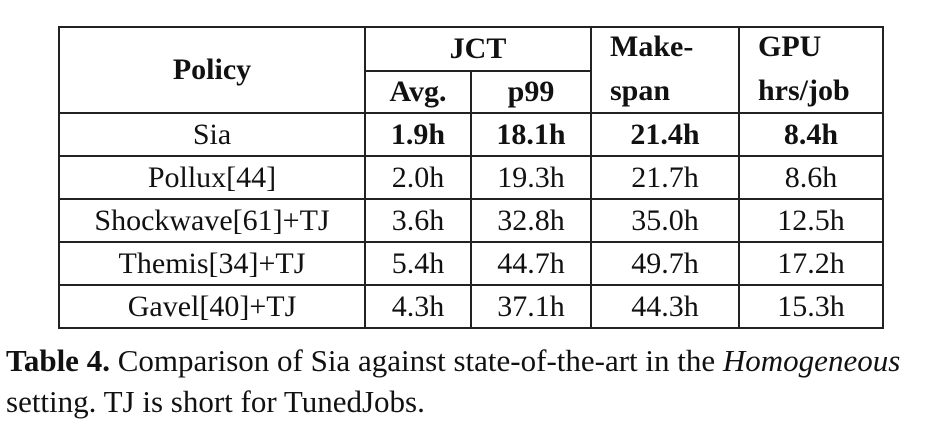  What do you see at coordinates (418, 177) in the screenshot?
I see `avg-jct-cell: 2.0h` at bounding box center [418, 177].